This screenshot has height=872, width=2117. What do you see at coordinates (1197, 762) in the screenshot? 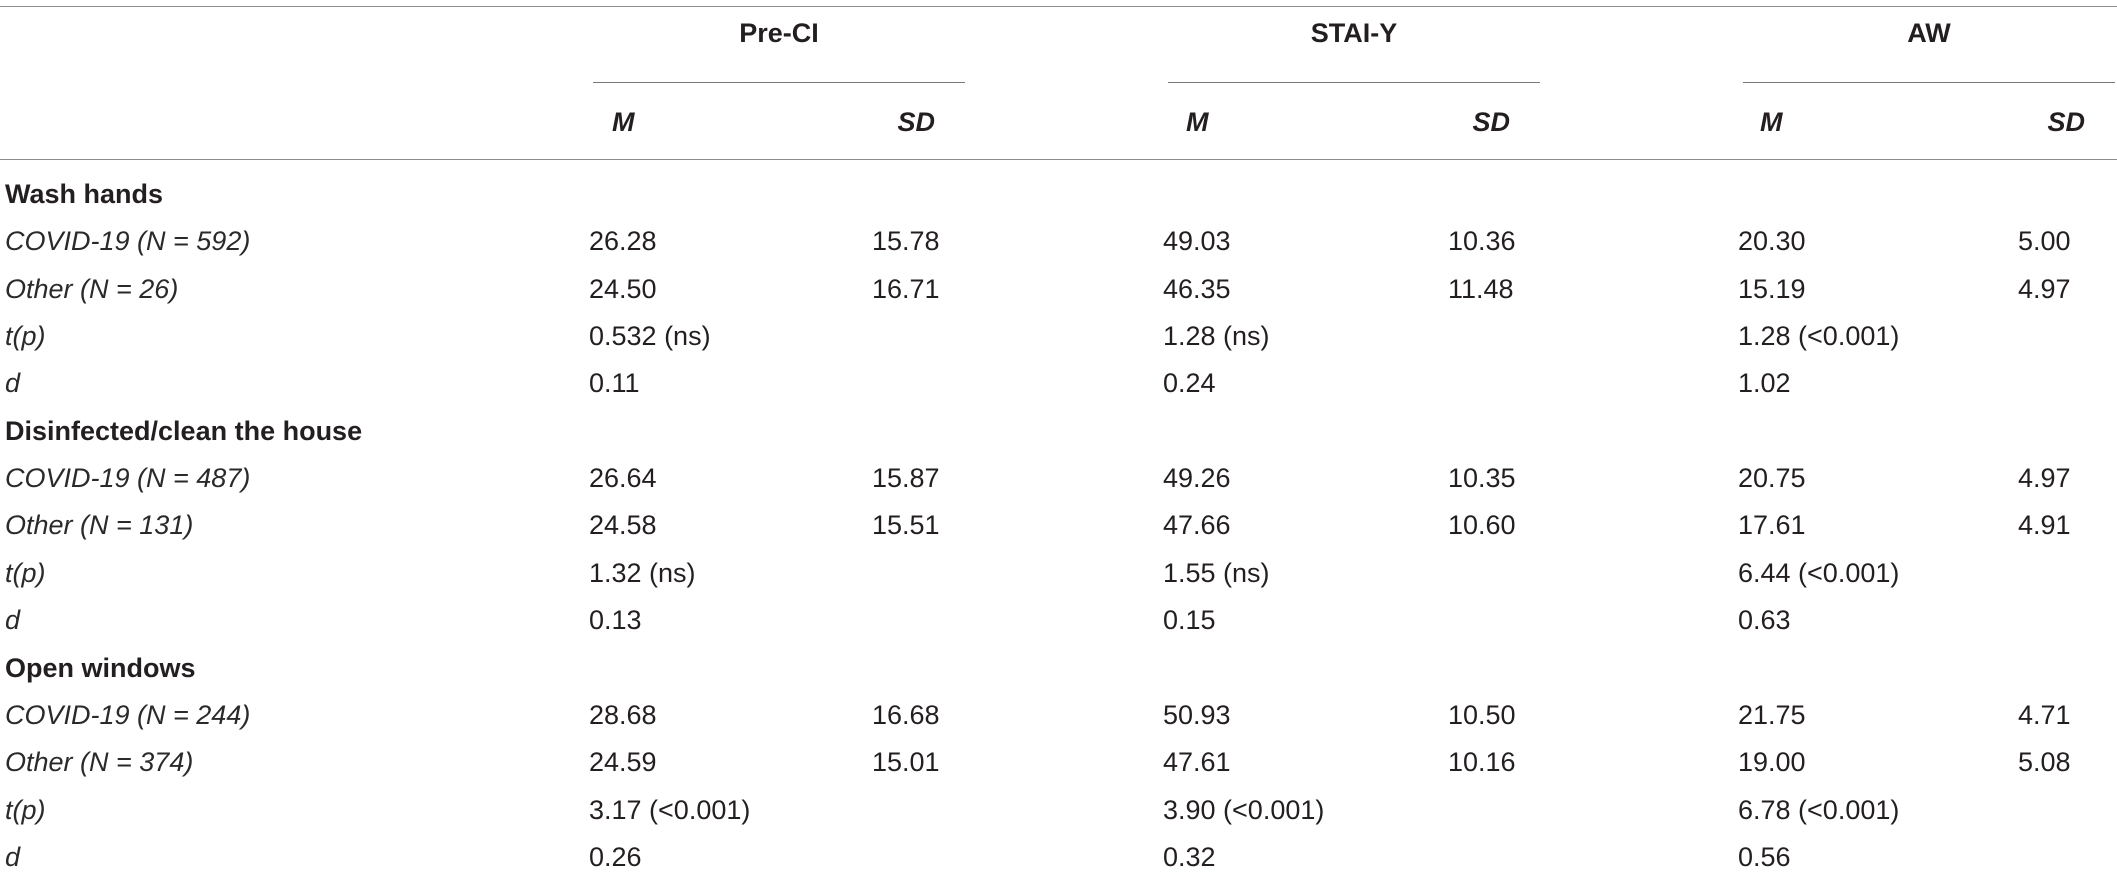
I see `table-cell: 47.61` at bounding box center [1197, 762].